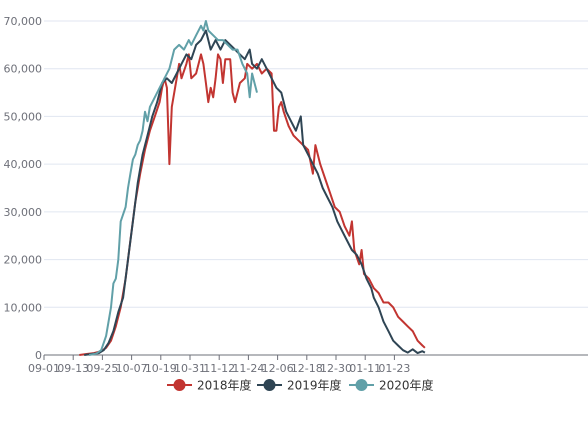 The width and height of the screenshot is (588, 425). I want to click on y-tick-label: 20,000, so click(23, 260).